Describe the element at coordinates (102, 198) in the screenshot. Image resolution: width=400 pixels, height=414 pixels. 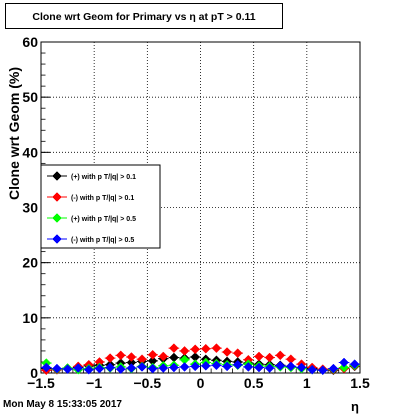
I see `legend-label: (-) with p T/|q| > 0.1` at that location.